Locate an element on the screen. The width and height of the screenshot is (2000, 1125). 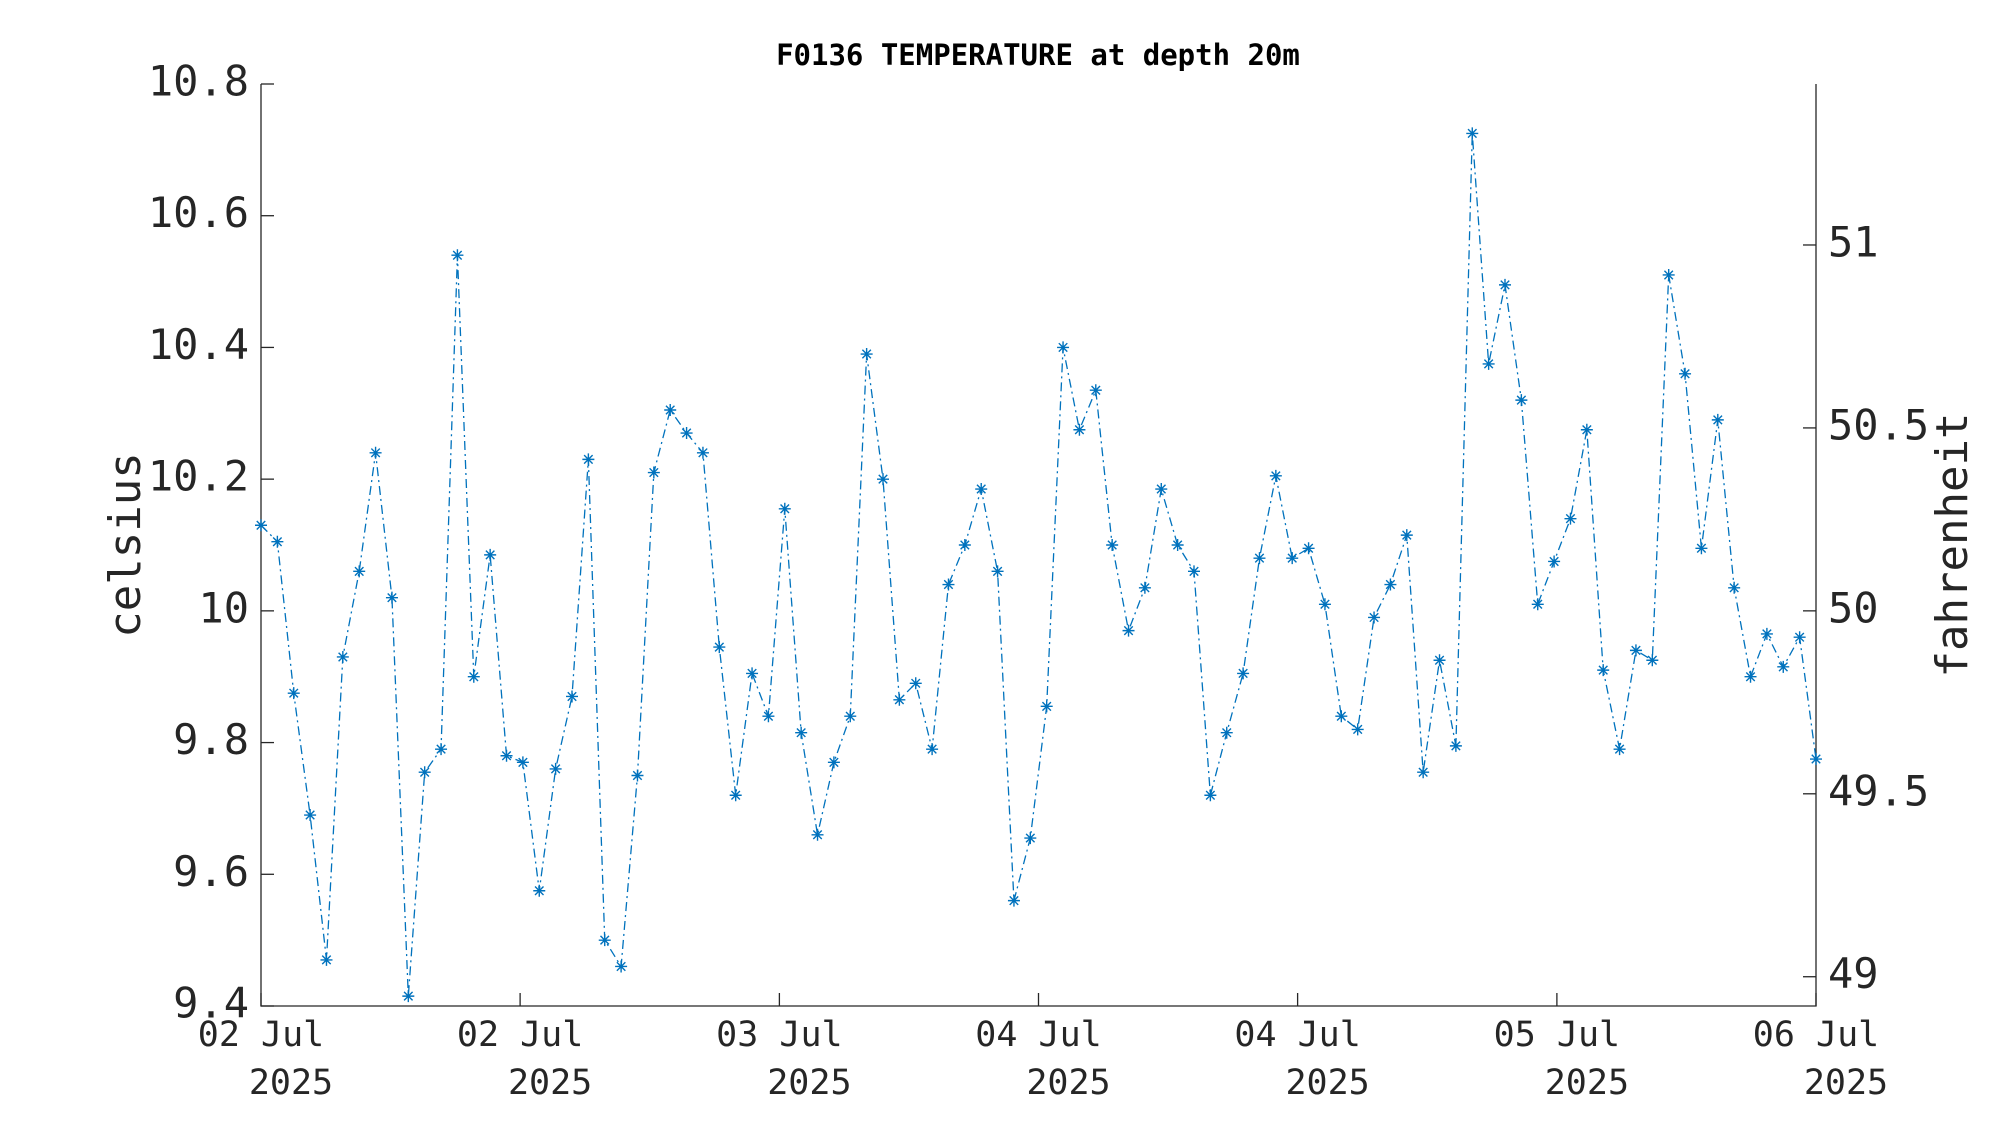
y-axis-label: celsius is located at coordinates (125, 544).